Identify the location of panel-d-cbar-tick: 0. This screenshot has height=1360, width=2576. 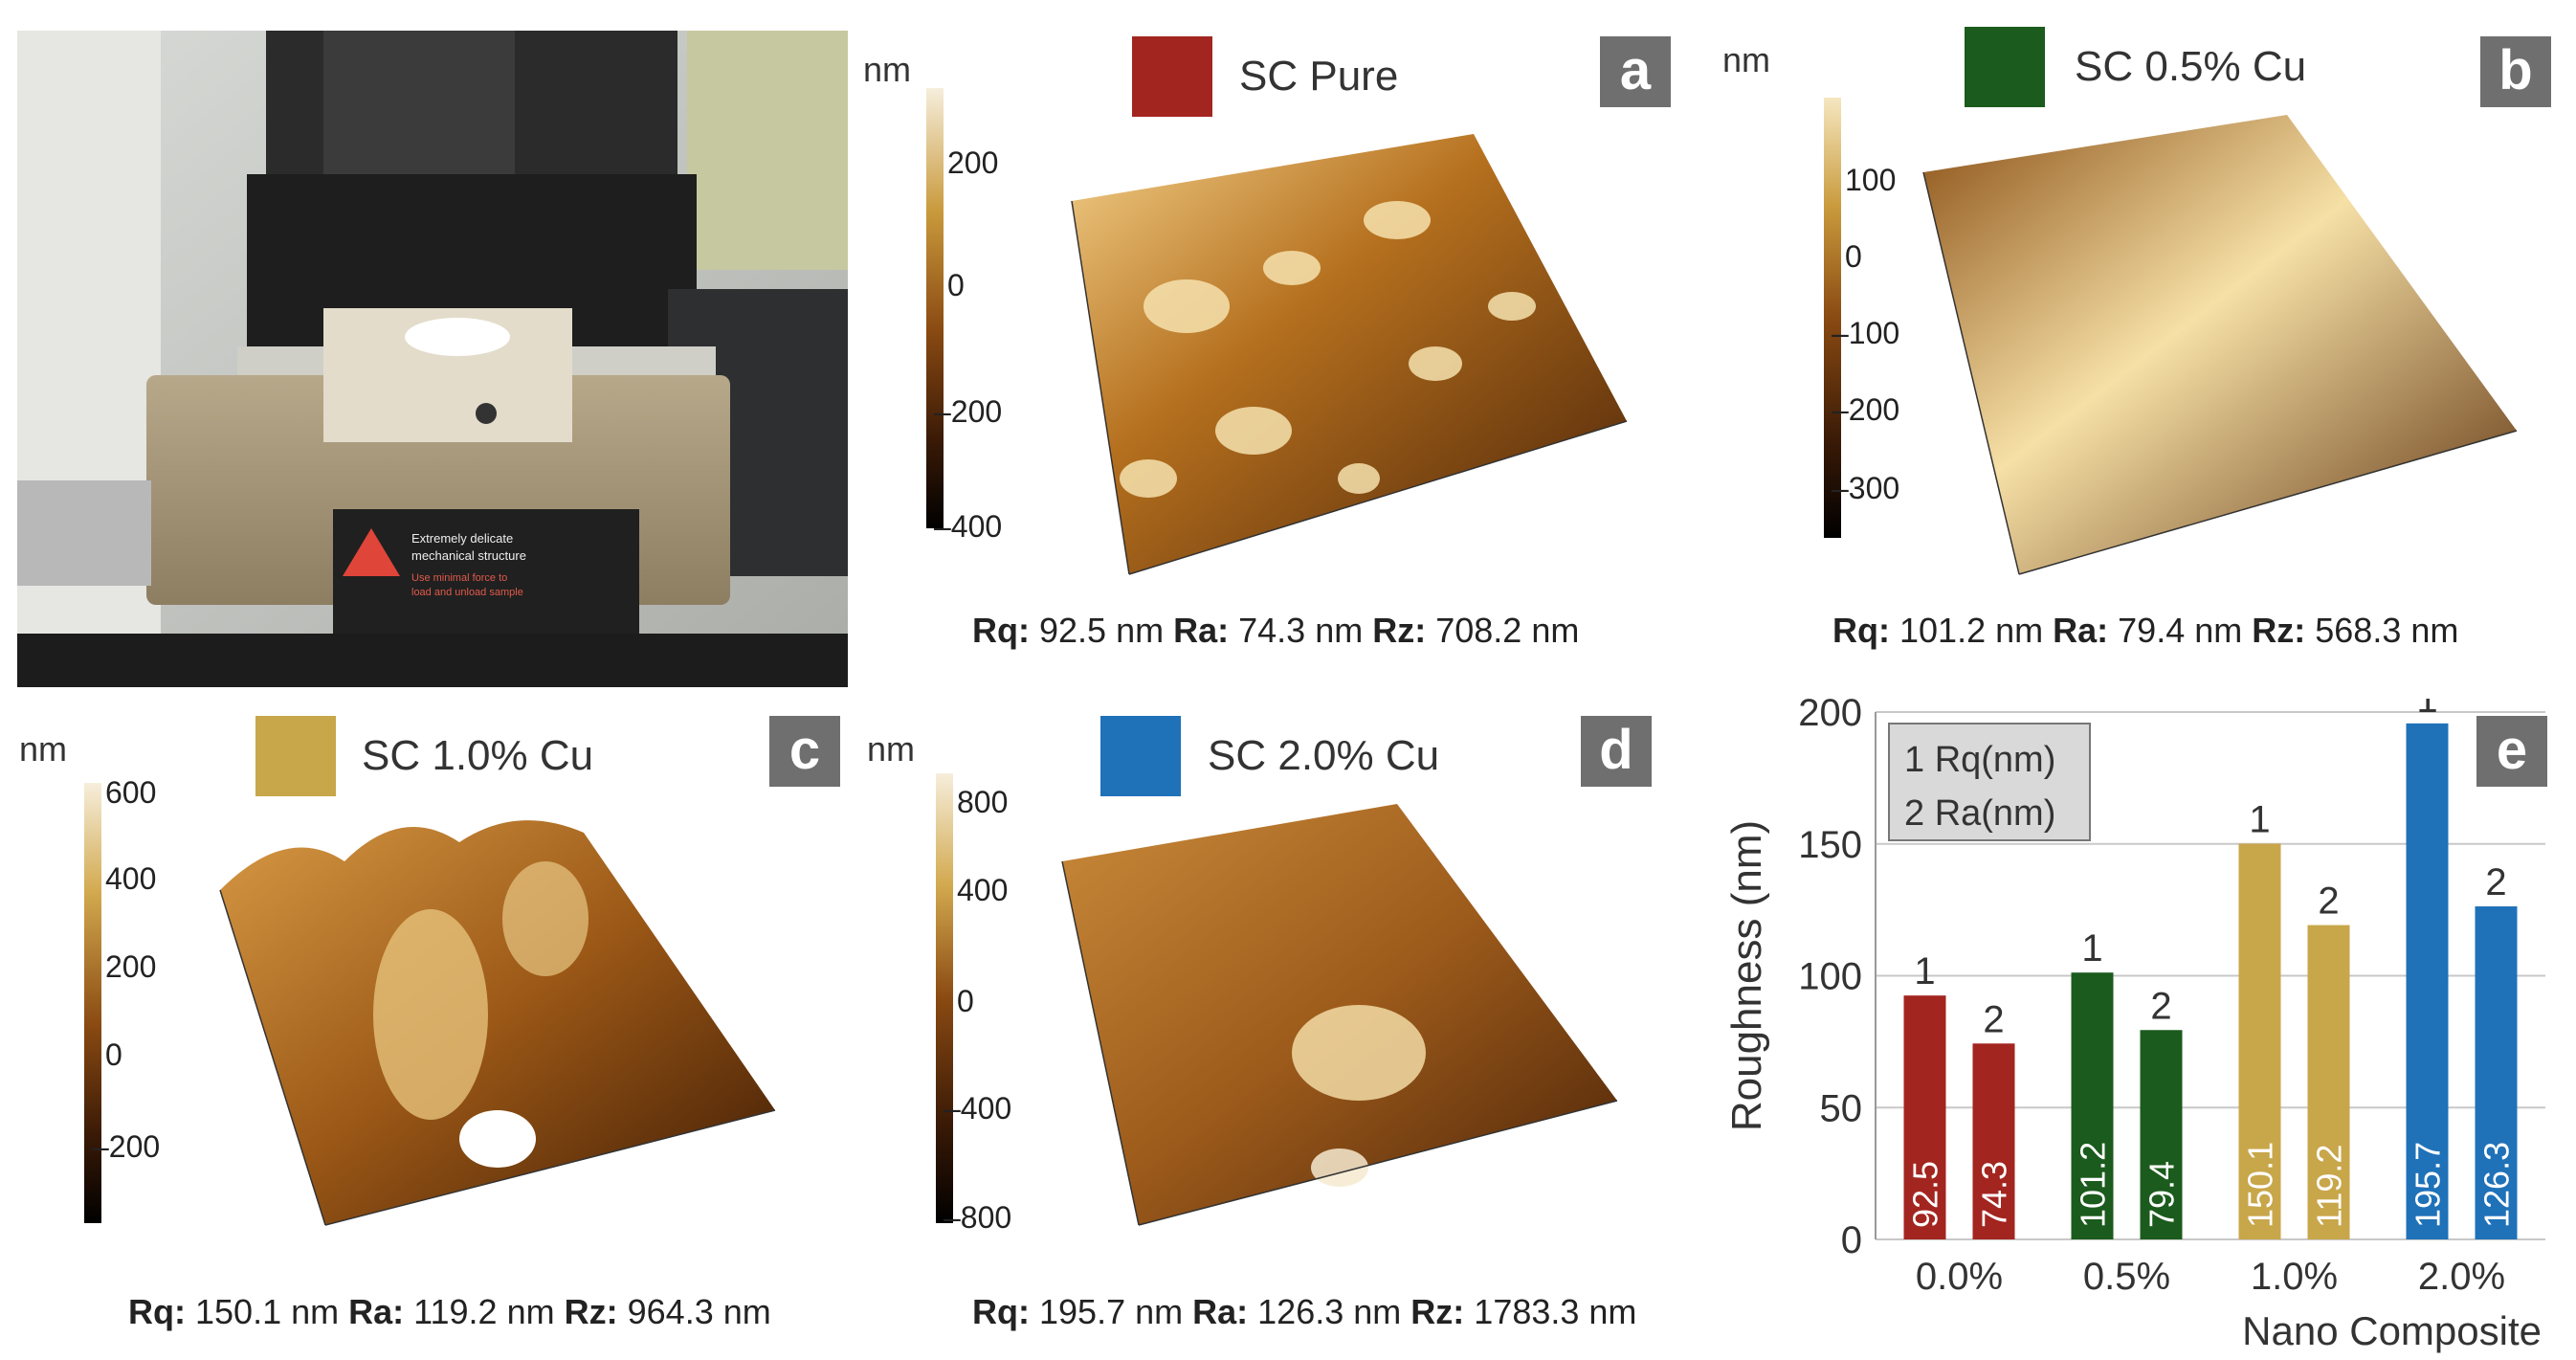
(965, 1001).